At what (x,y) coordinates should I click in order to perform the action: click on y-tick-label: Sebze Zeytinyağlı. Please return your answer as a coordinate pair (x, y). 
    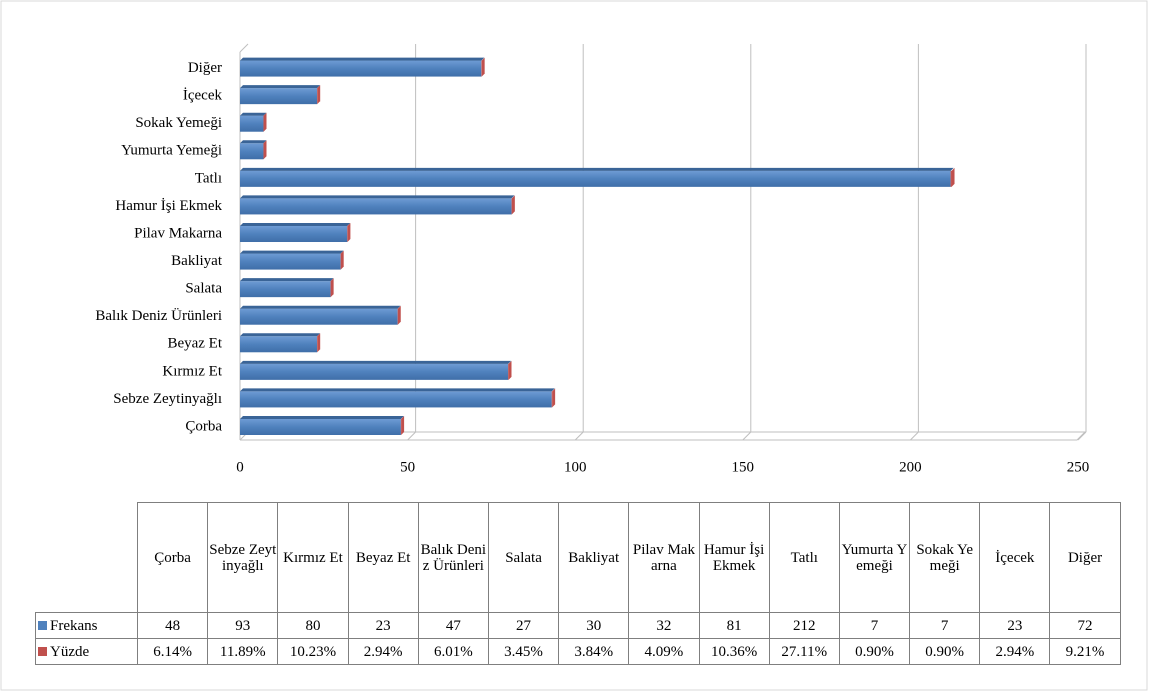
    Looking at the image, I should click on (167, 399).